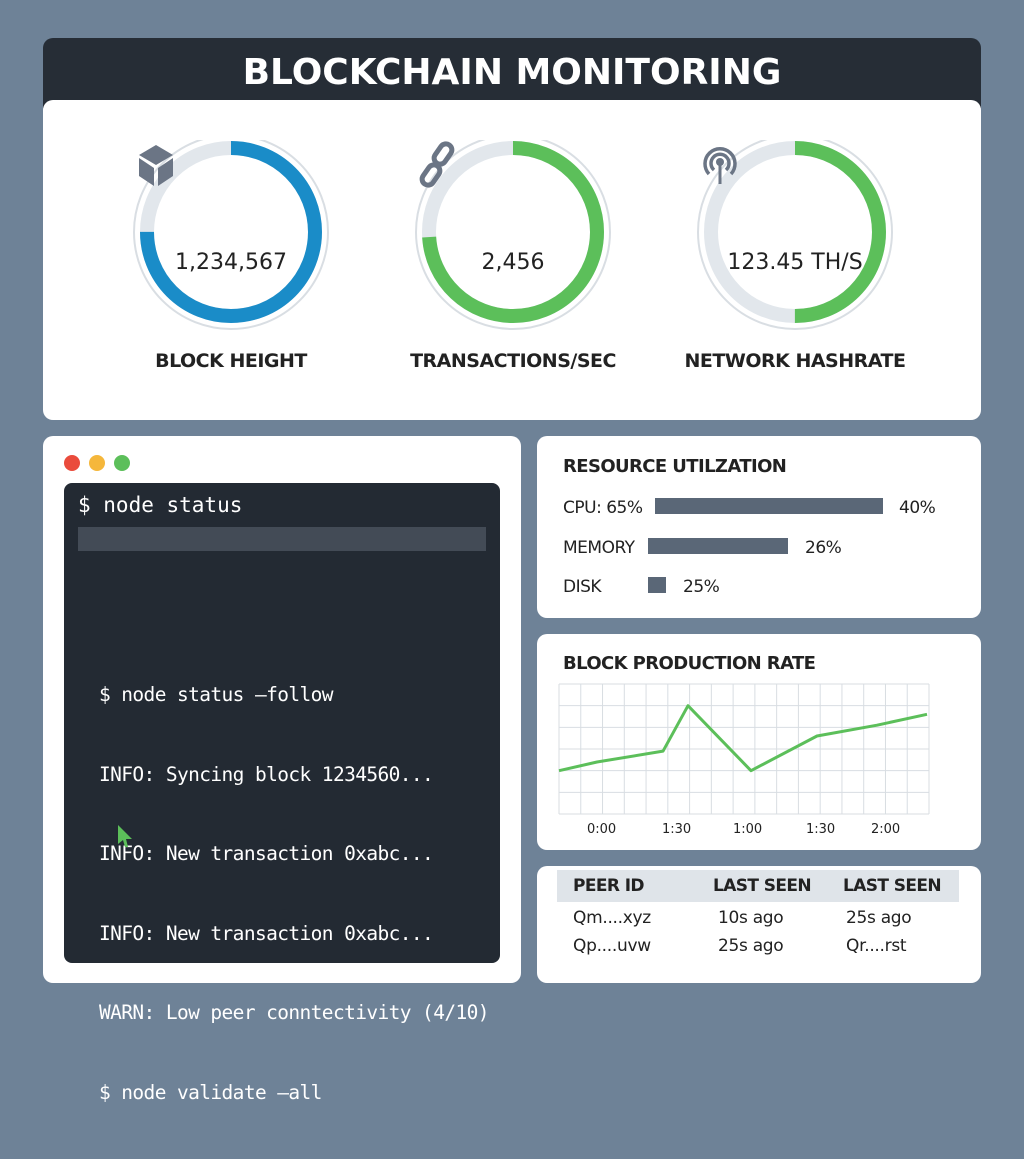 The image size is (1024, 1159). Describe the element at coordinates (216, 694) in the screenshot. I see `log-line: $ node status —follow` at that location.